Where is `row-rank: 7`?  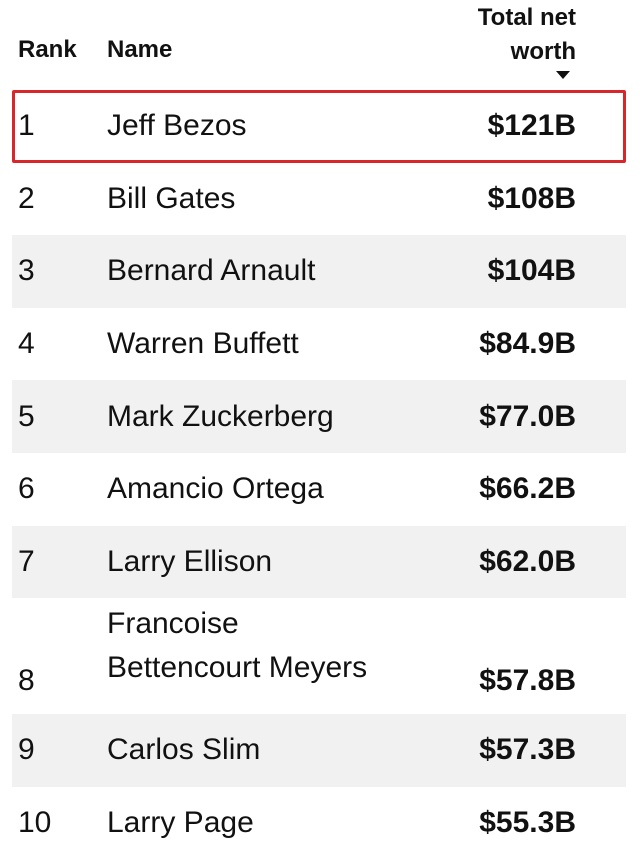
row-rank: 7 is located at coordinates (26, 561).